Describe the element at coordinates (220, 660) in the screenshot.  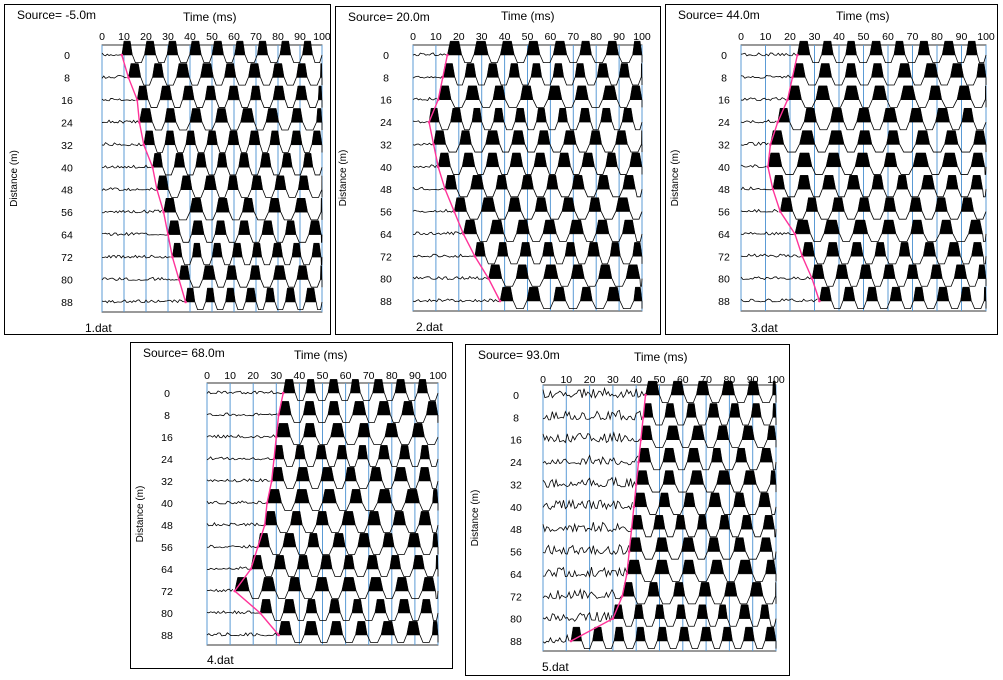
I see `file-label: 4.dat` at that location.